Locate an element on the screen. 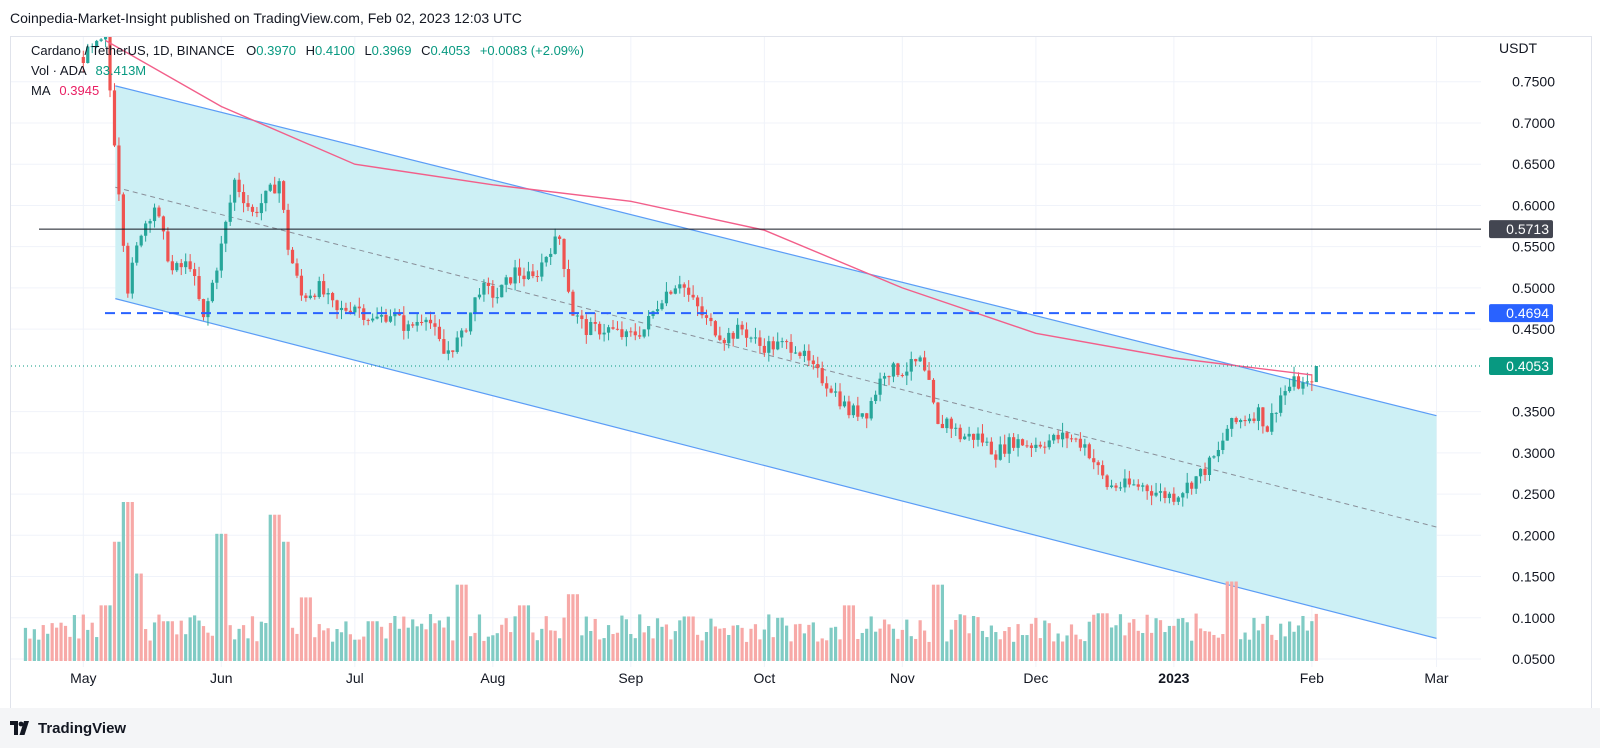 The width and height of the screenshot is (1600, 748). last-price-bg is located at coordinates (1521, 365).